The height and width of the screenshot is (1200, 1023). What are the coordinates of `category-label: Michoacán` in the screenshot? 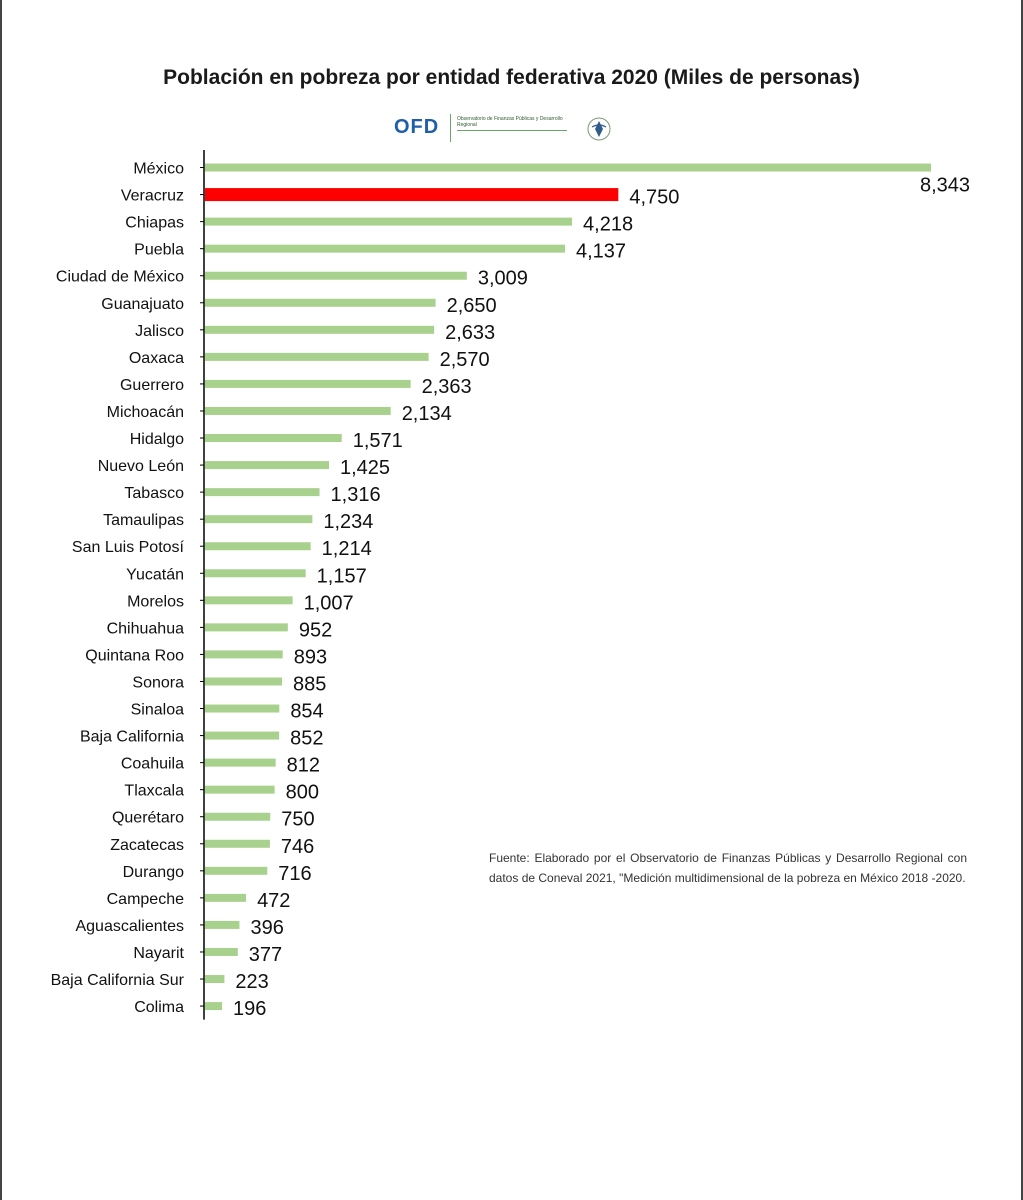 It's located at (145, 412).